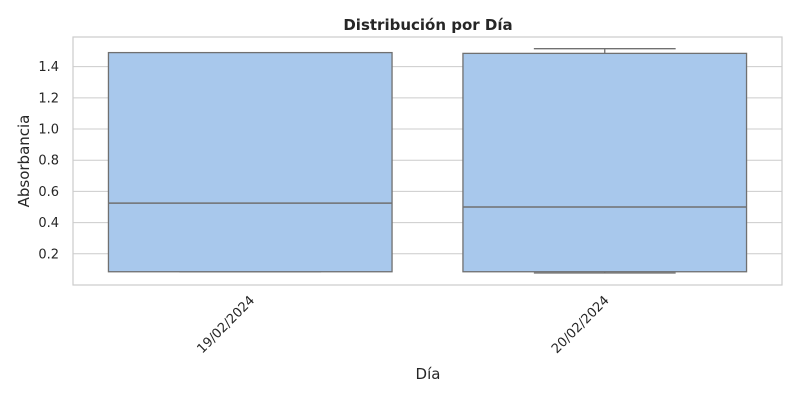  What do you see at coordinates (581, 325) in the screenshot?
I see `x-tick-label: 20/02/2024` at bounding box center [581, 325].